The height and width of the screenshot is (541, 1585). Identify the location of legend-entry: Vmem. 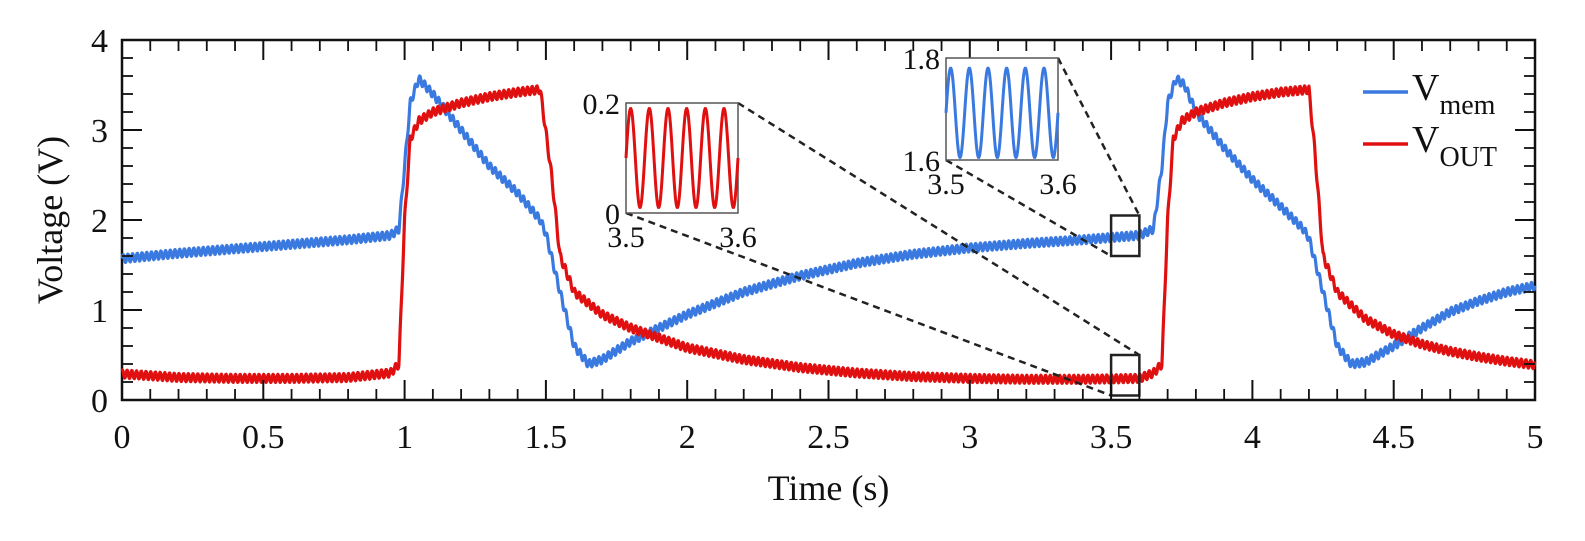
(1454, 94).